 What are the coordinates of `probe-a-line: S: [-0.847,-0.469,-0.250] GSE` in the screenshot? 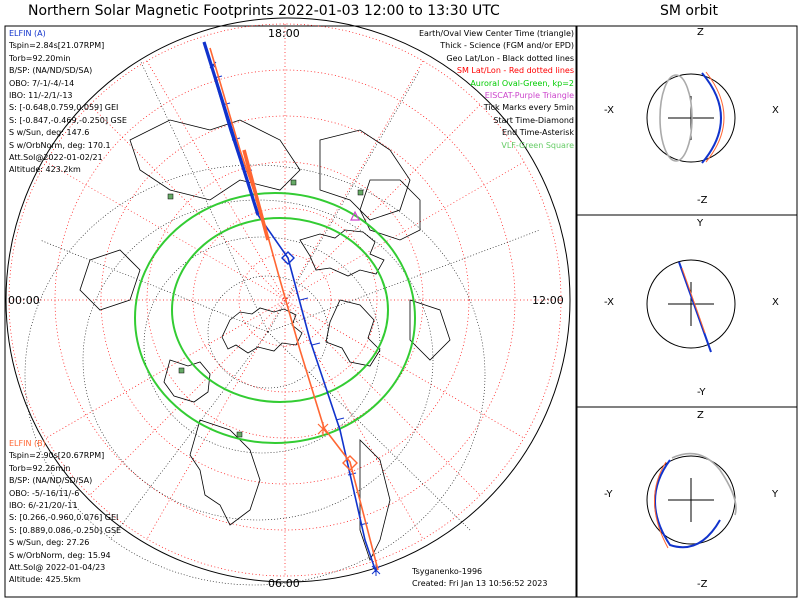 It's located at (68, 120).